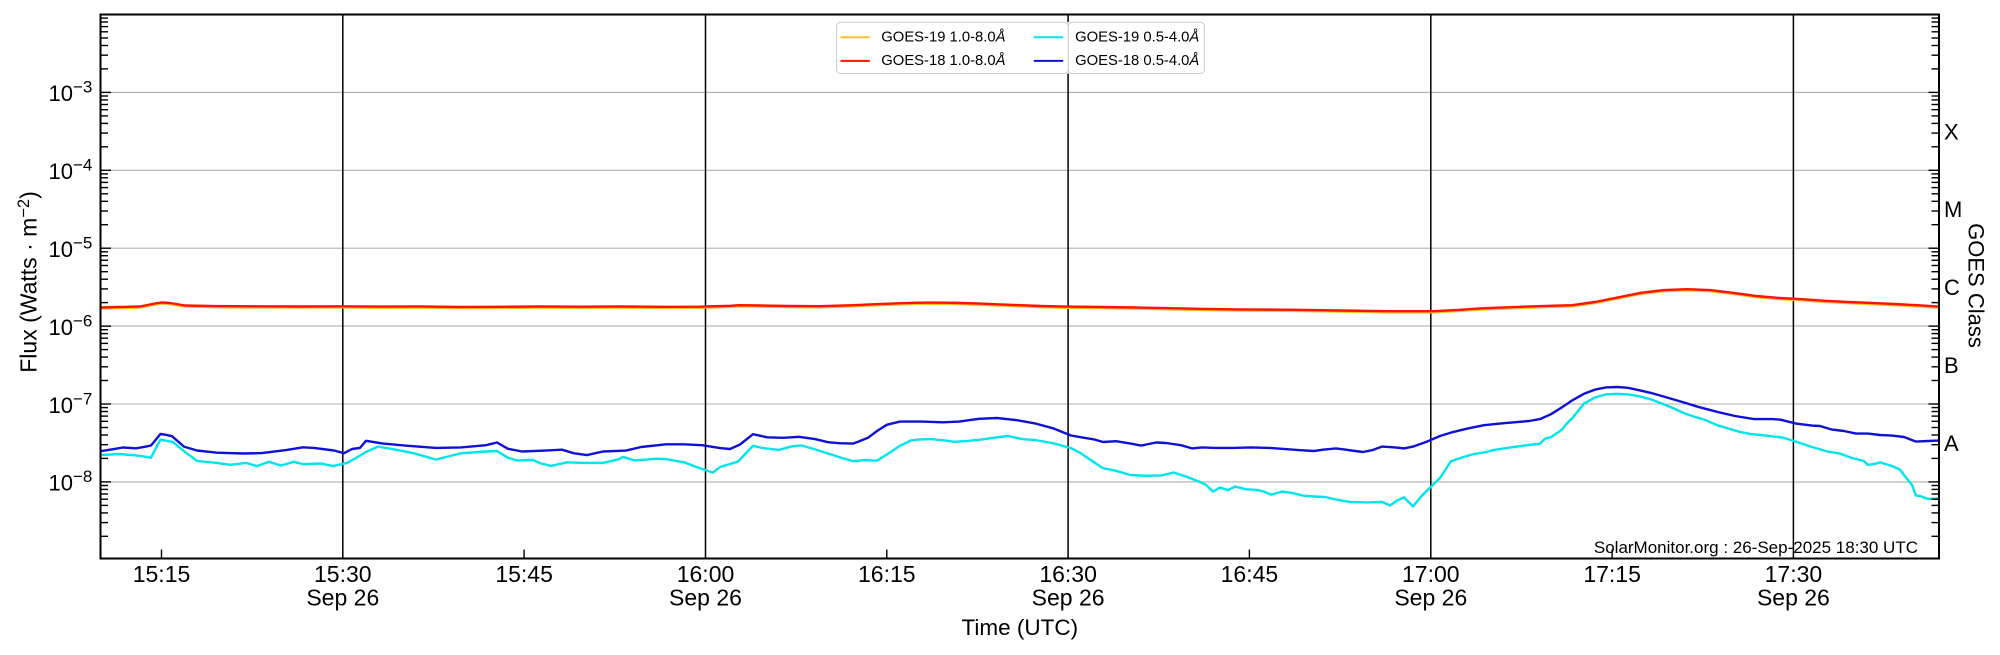  Describe the element at coordinates (1951, 443) in the screenshot. I see `svg-text: A` at that location.